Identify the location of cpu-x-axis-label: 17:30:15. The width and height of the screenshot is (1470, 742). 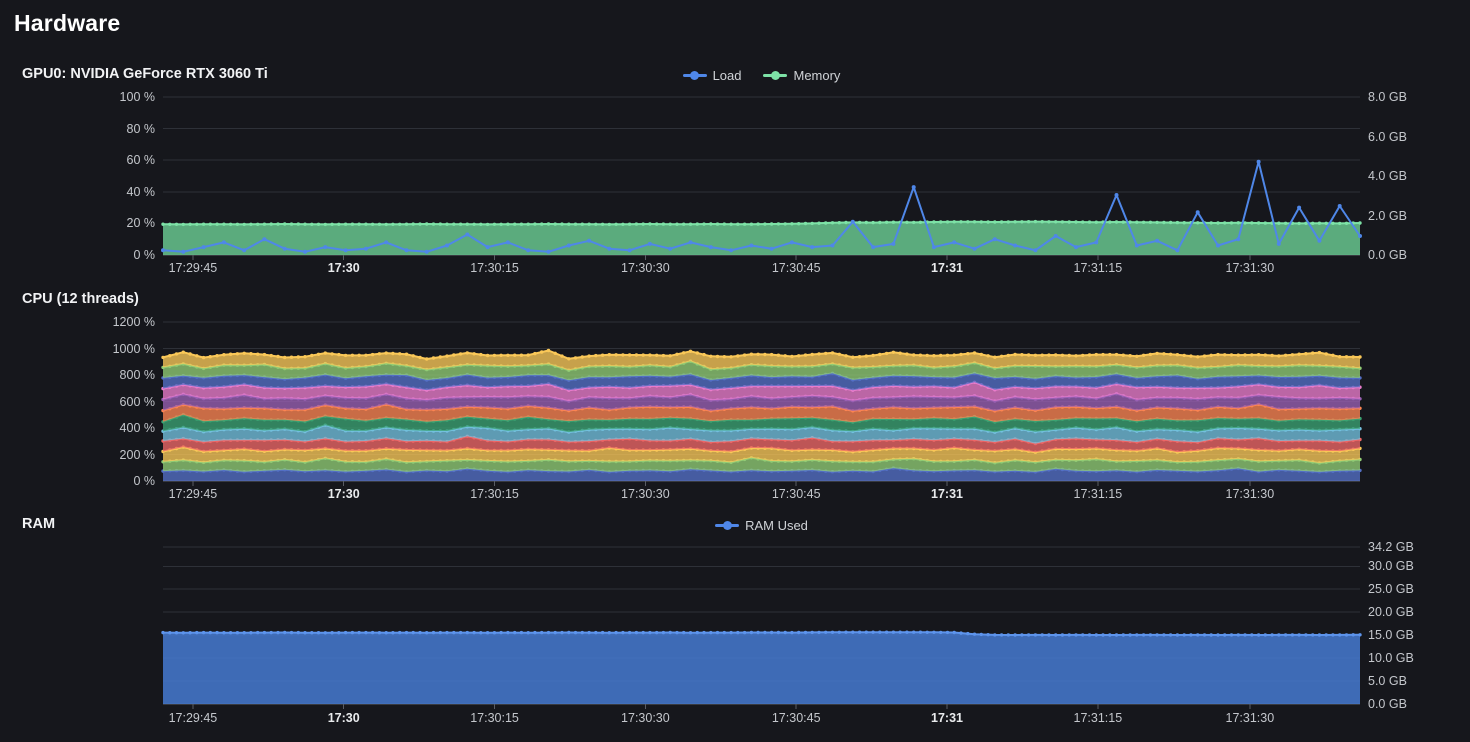
(494, 494).